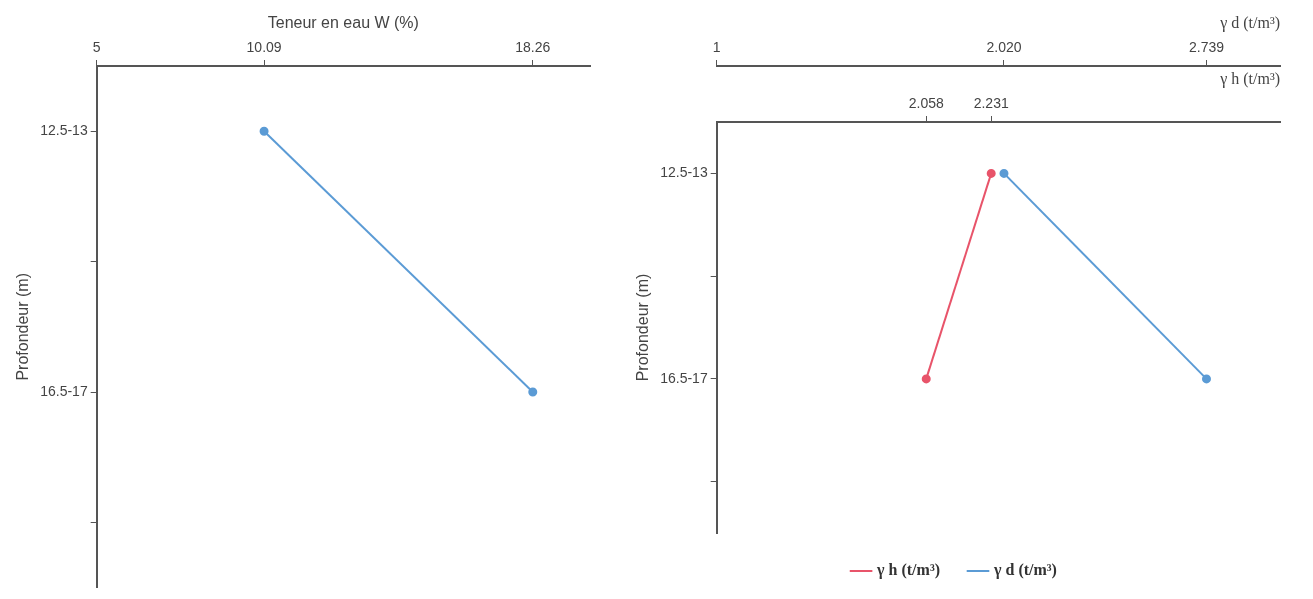 This screenshot has height=599, width=1313. What do you see at coordinates (343, 23) in the screenshot?
I see `x-axis-title: Teneur en eau W (%)` at bounding box center [343, 23].